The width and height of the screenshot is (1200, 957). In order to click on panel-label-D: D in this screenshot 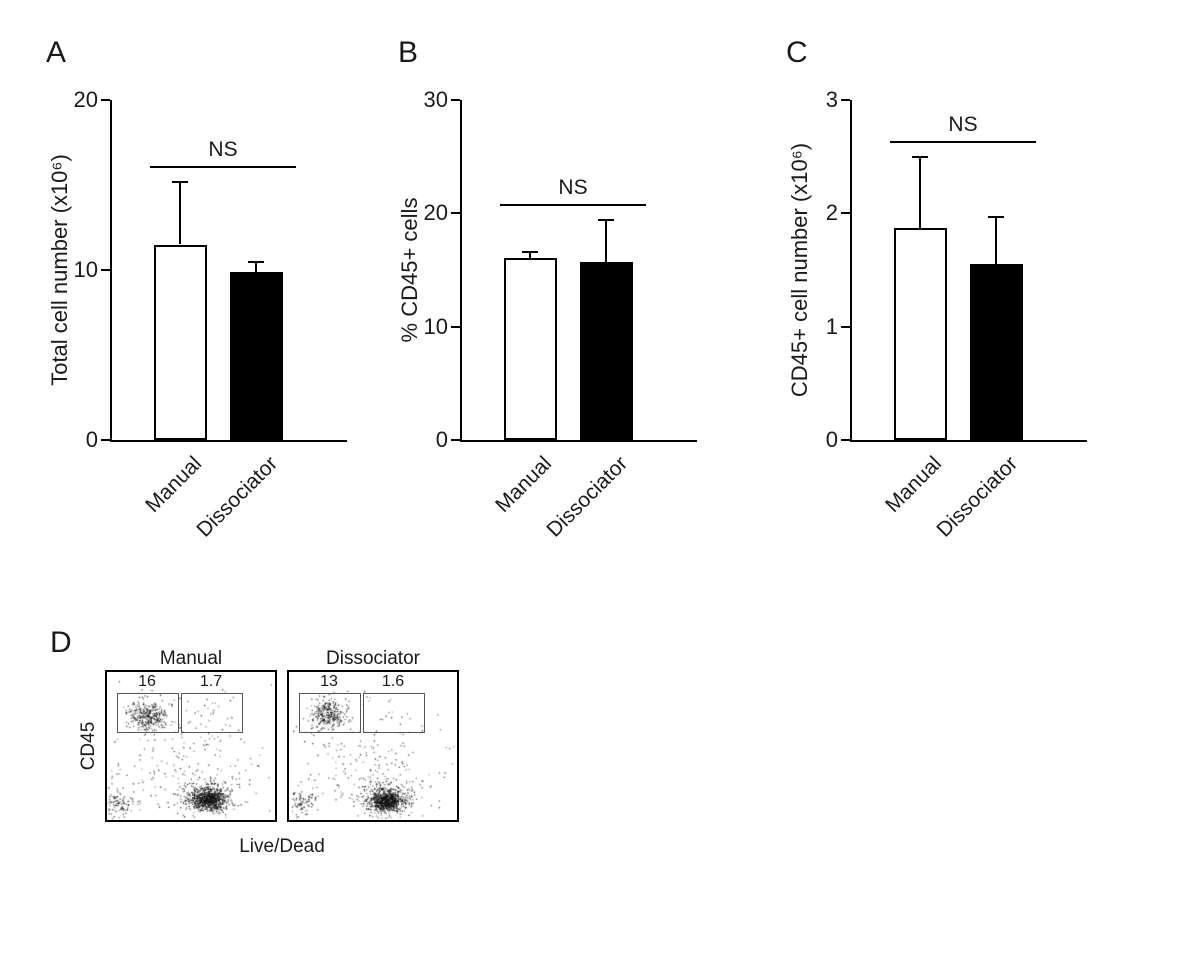, I will do `click(61, 642)`.